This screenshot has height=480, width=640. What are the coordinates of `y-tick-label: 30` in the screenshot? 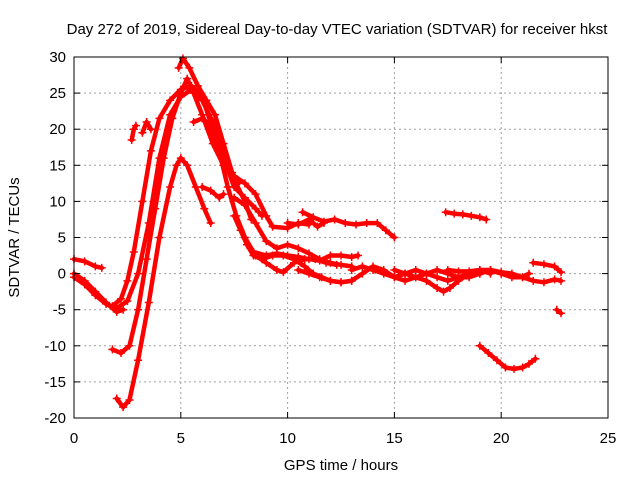 It's located at (57, 57).